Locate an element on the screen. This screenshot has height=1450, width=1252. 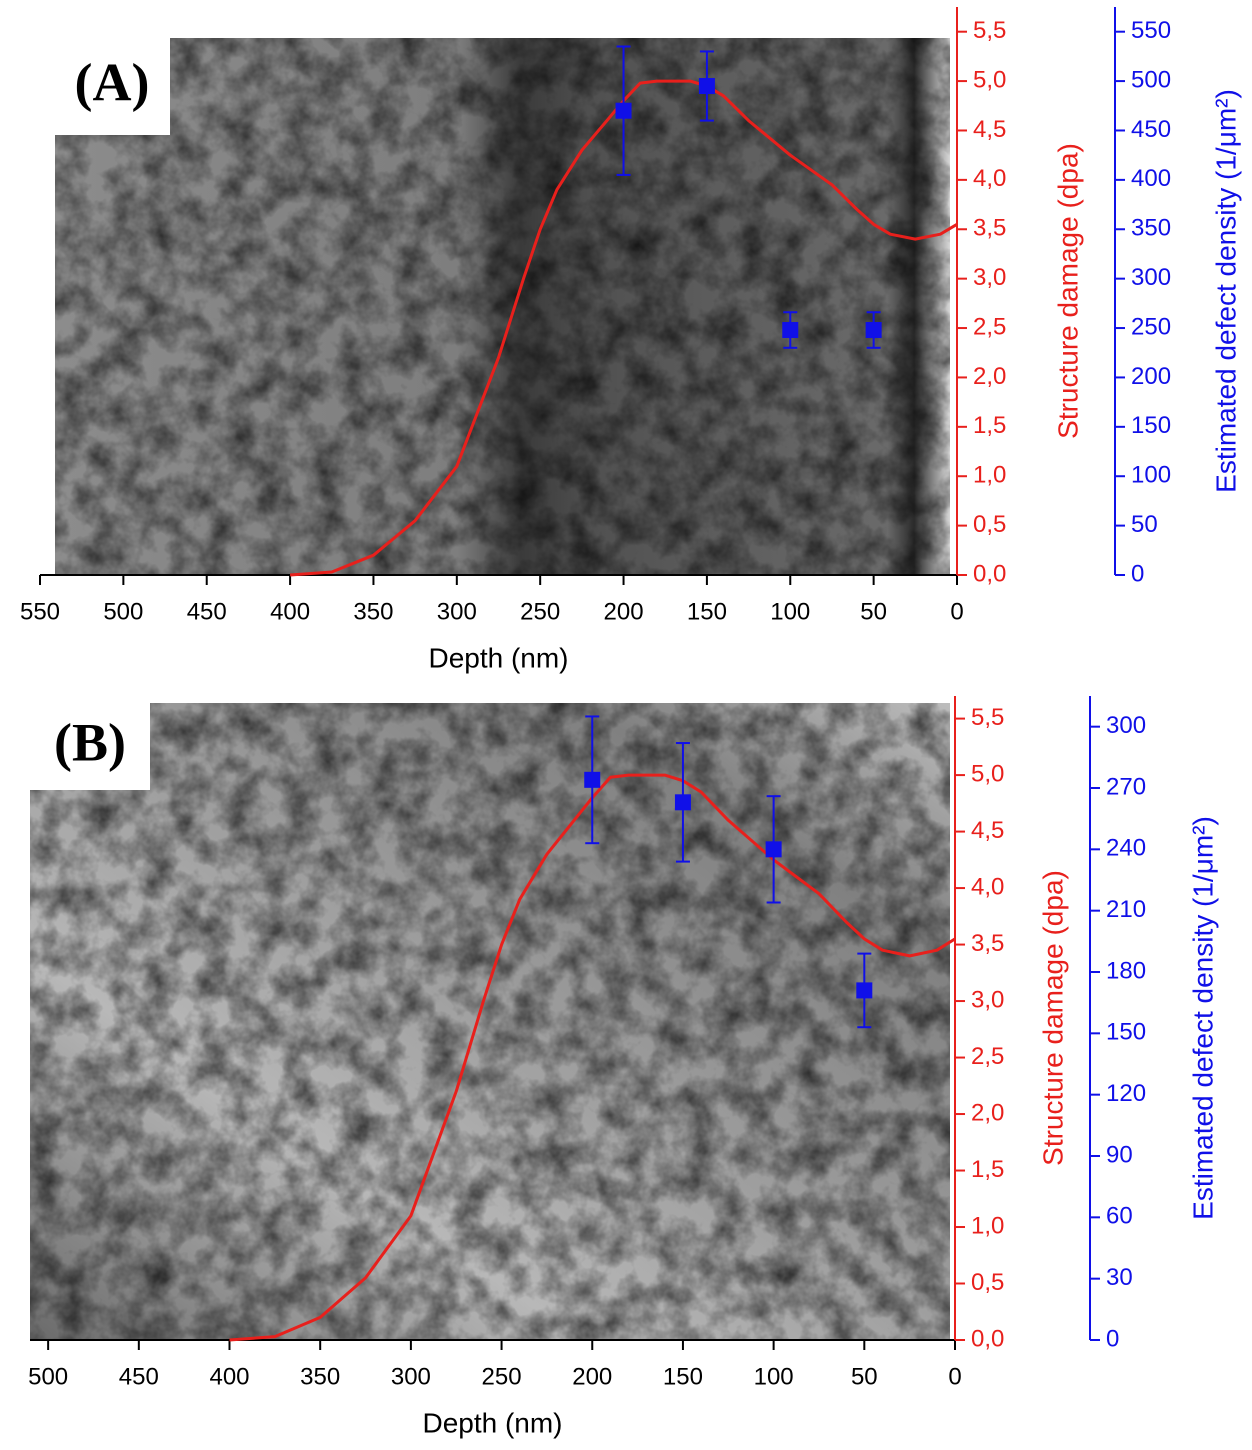
y2-tick-label: 50 is located at coordinates (1144, 524).